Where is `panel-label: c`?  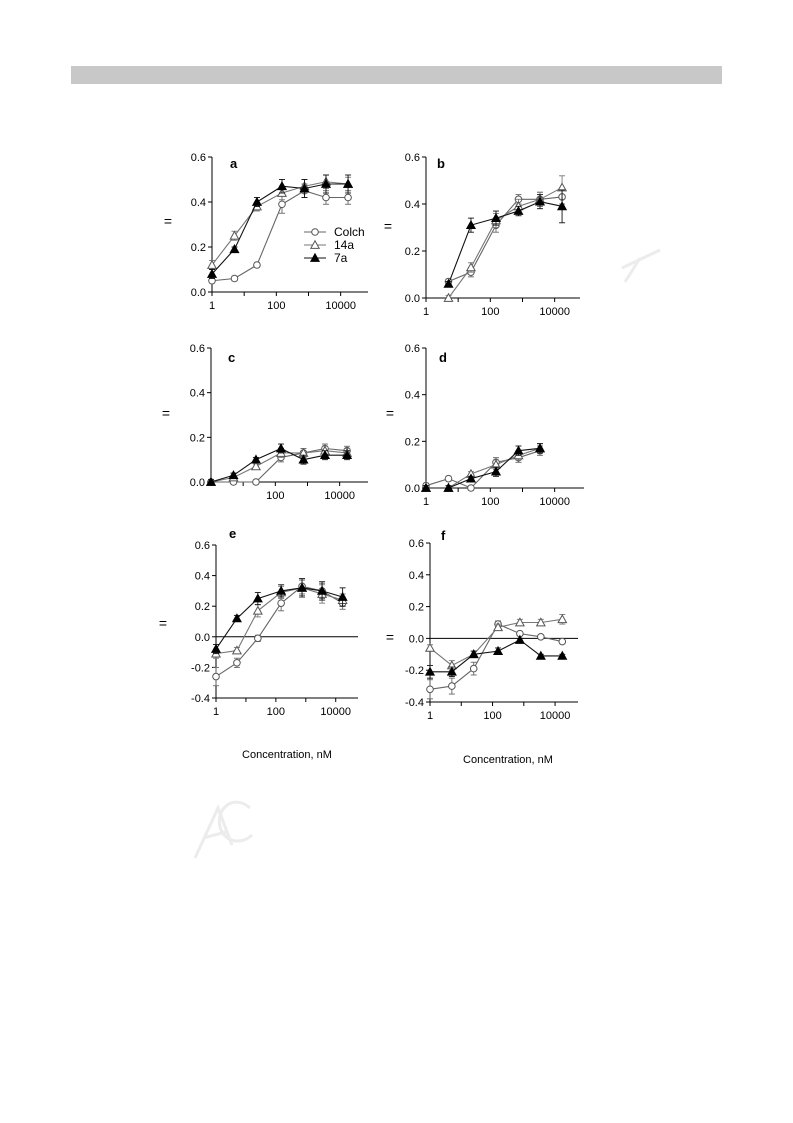
panel-label: c is located at coordinates (231, 357).